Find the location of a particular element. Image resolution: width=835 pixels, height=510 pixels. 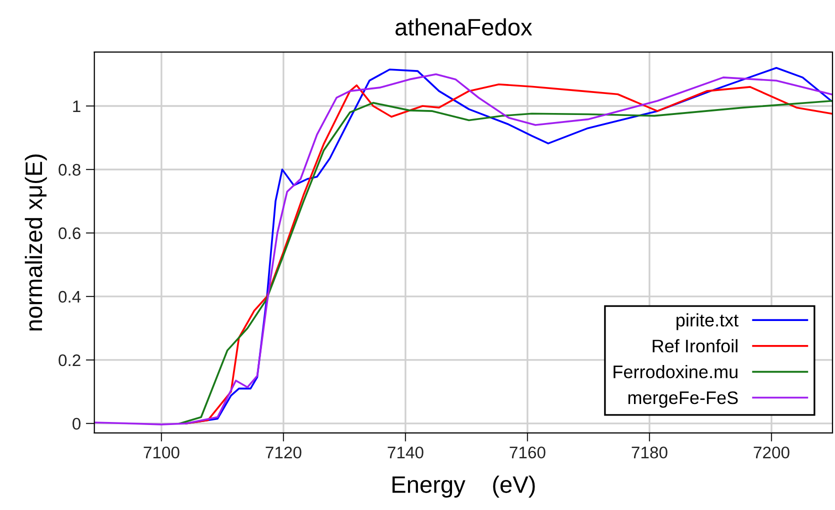

y-tick-label: 1 is located at coordinates (76, 106).